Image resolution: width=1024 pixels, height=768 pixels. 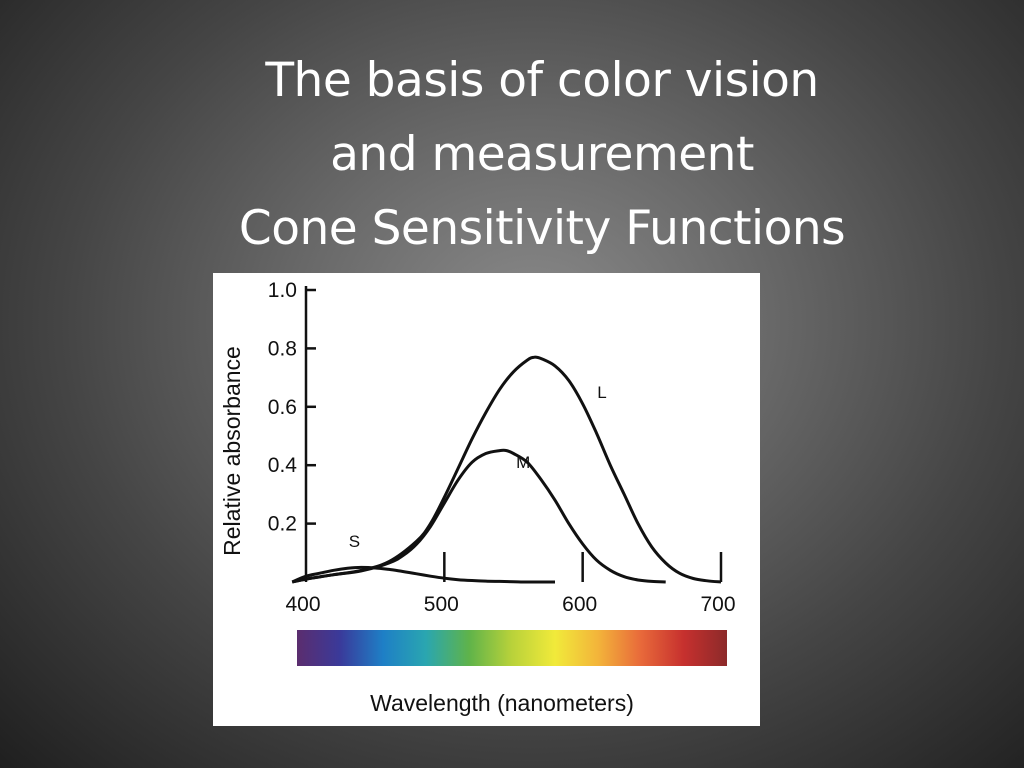 What do you see at coordinates (441, 604) in the screenshot?
I see `x-tick-label: 500` at bounding box center [441, 604].